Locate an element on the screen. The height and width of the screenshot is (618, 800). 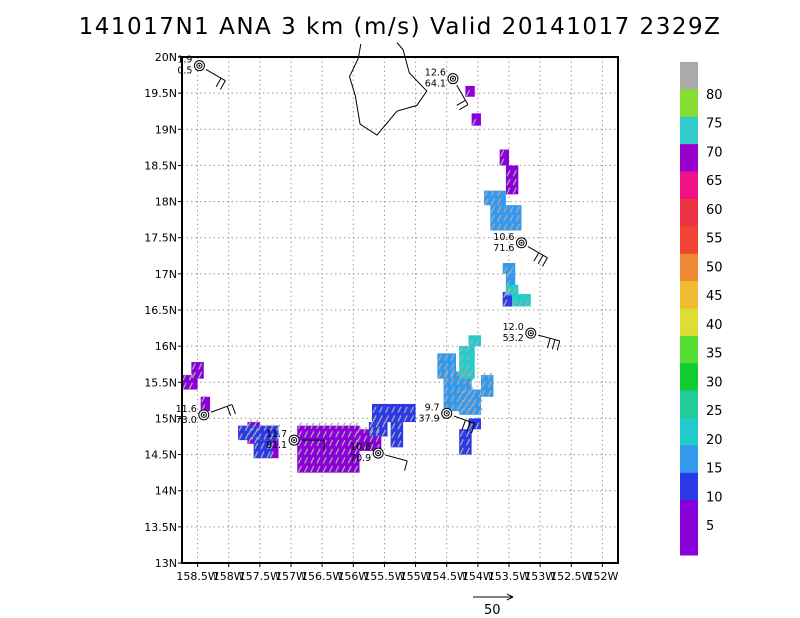
lon-tick-label: 154W is located at coordinates (478, 576).